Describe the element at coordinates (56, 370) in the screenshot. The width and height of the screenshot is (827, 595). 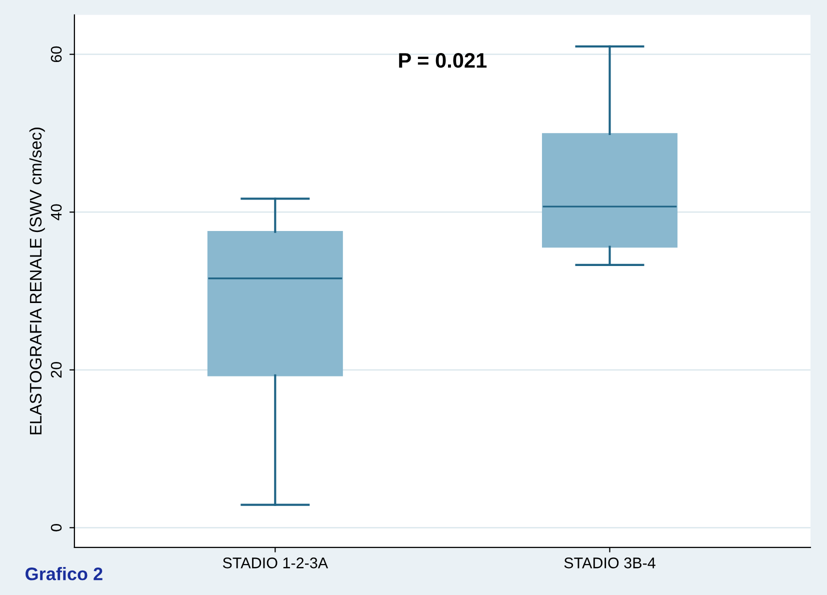
I see `y-tick-label: 20` at that location.